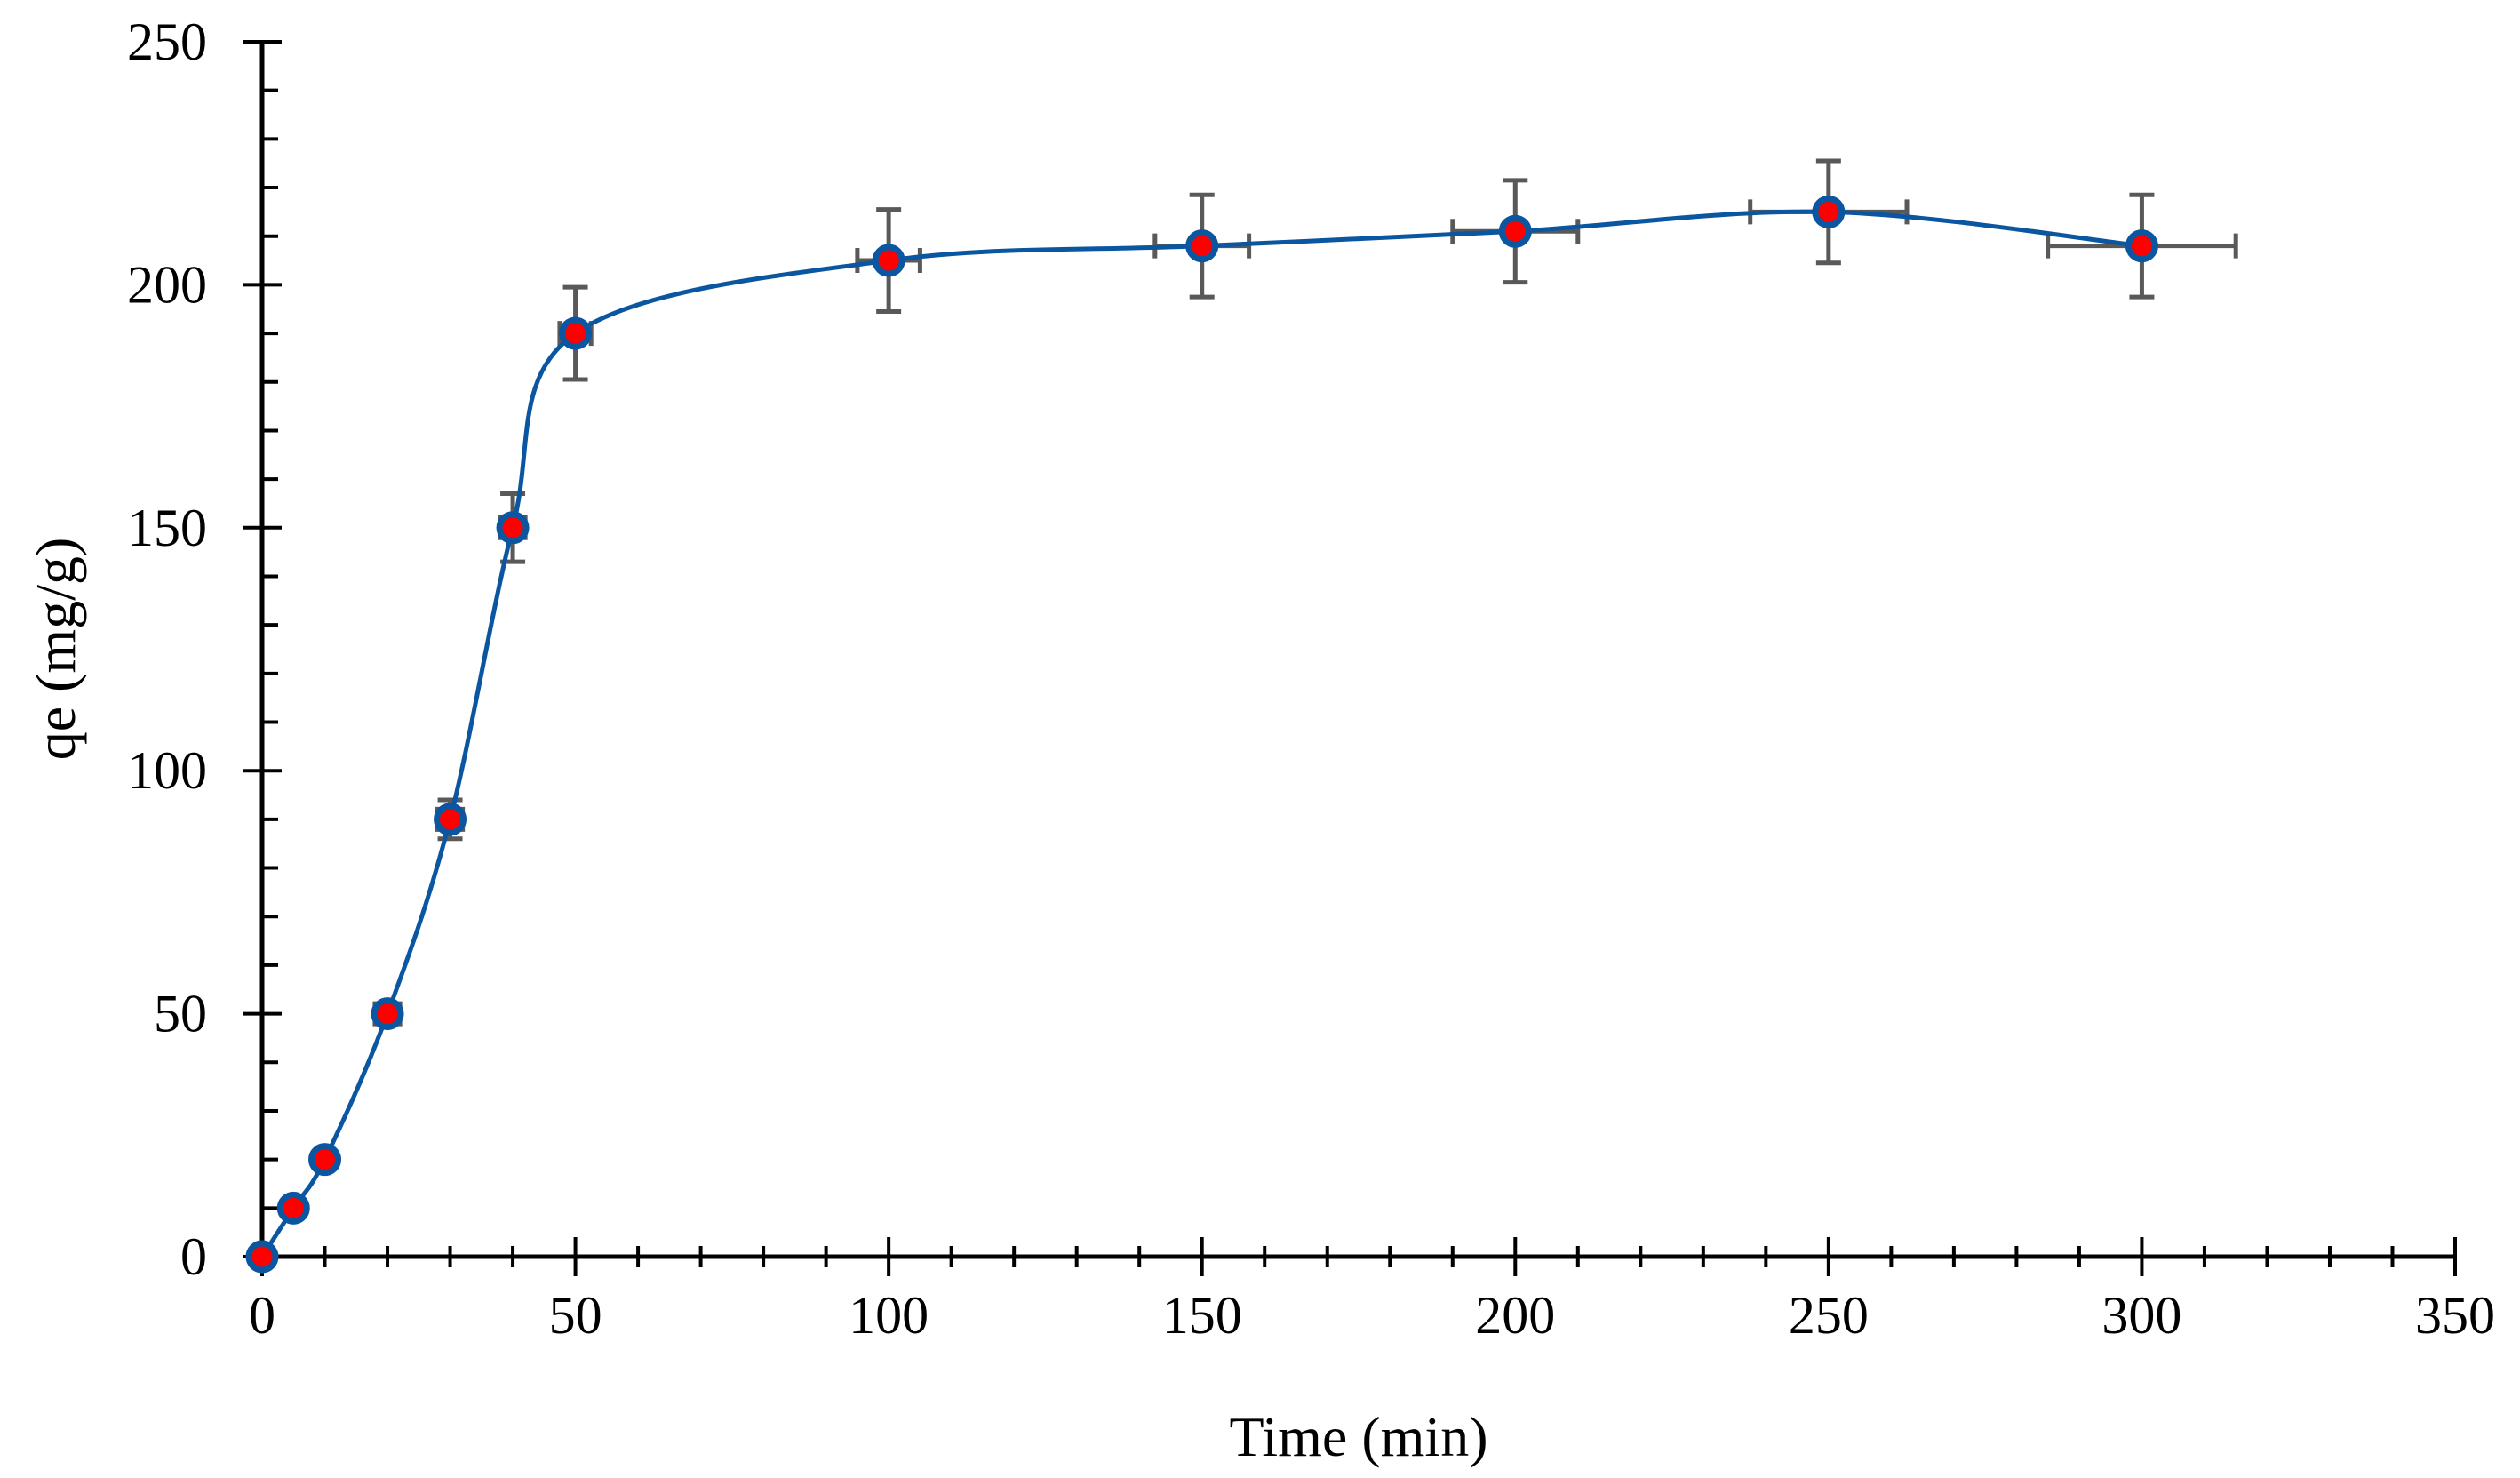 The image size is (2520, 1478). What do you see at coordinates (193, 1256) in the screenshot?
I see `y-tick-label: 0` at bounding box center [193, 1256].